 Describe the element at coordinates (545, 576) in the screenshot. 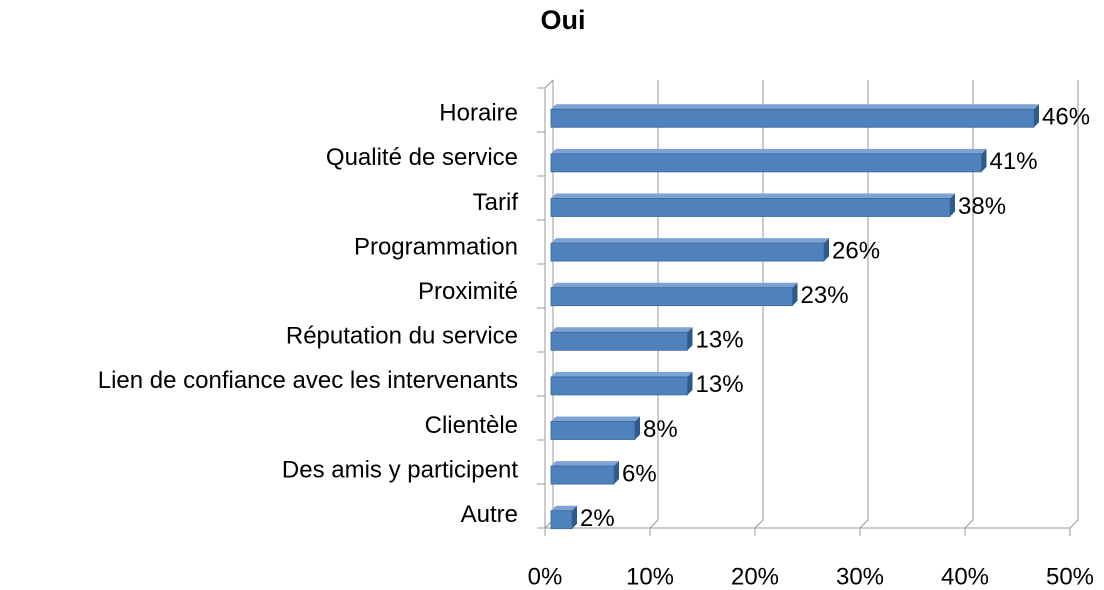

I see `x-tick-label: 0%` at that location.